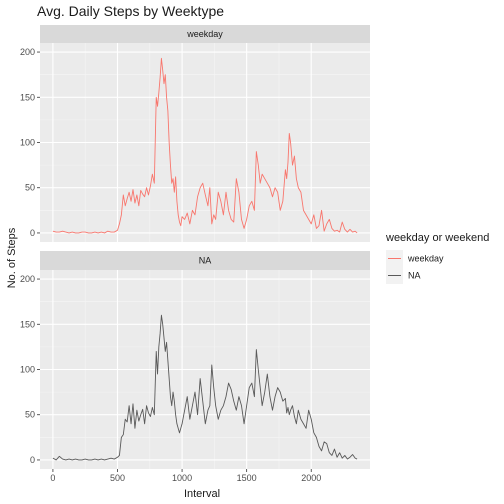  I want to click on legend: weekday or weekend weekday NA, so click(437, 258).